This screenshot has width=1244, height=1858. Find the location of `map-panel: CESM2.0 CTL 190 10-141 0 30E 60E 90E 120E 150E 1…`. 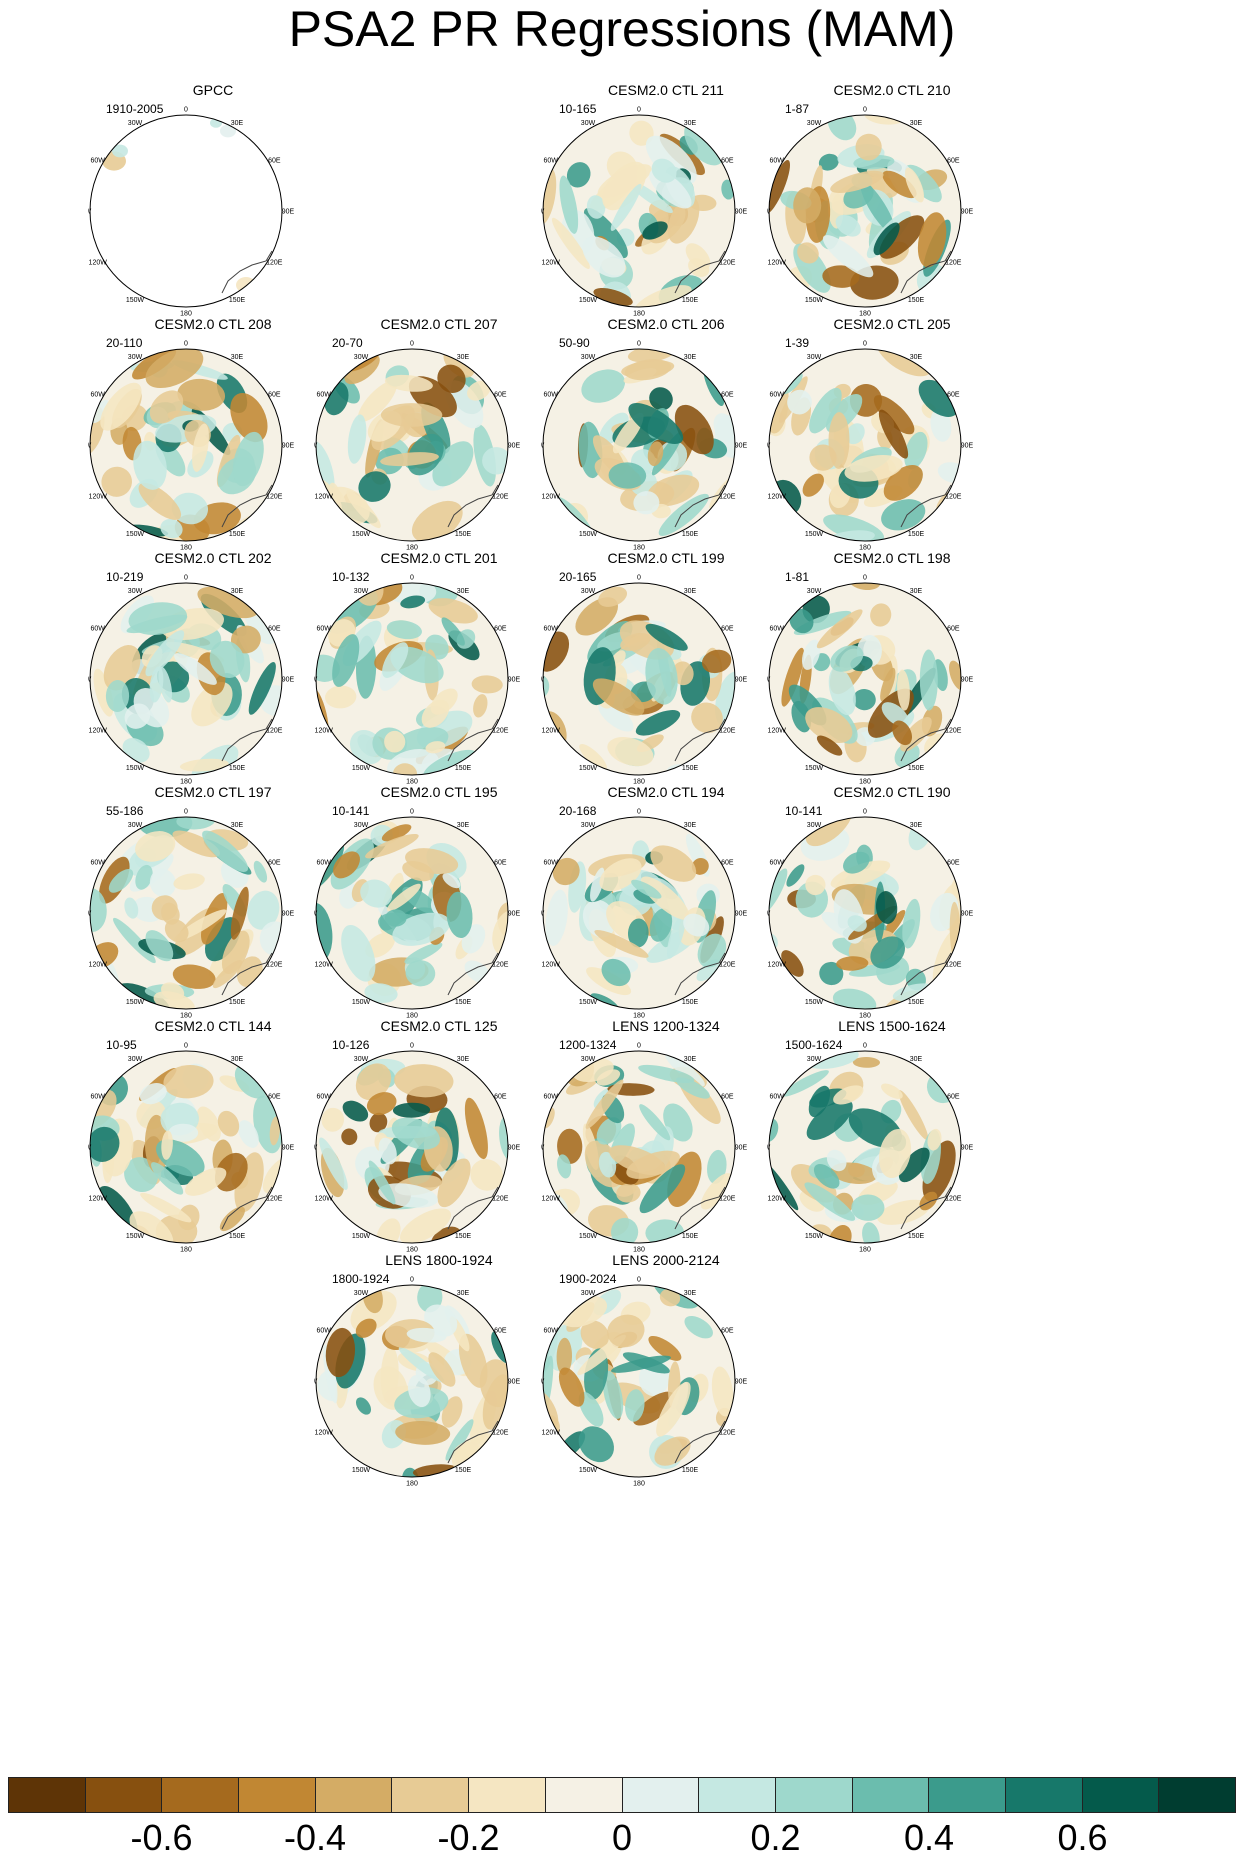

map-panel: CESM2.0 CTL 190 10-141 0 30E 60E 90E 120E 150E 1… is located at coordinates (892, 919).